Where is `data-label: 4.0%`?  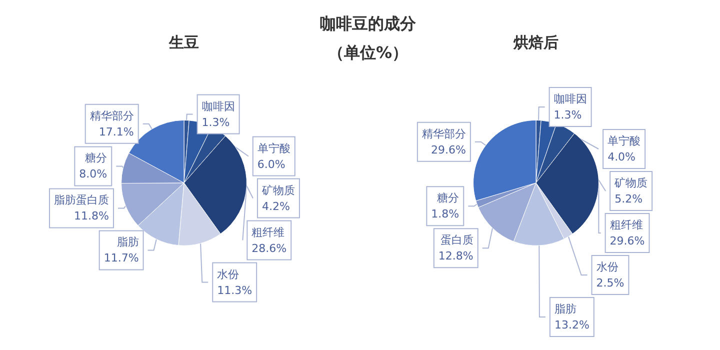
data-label: 4.0% is located at coordinates (622, 157).